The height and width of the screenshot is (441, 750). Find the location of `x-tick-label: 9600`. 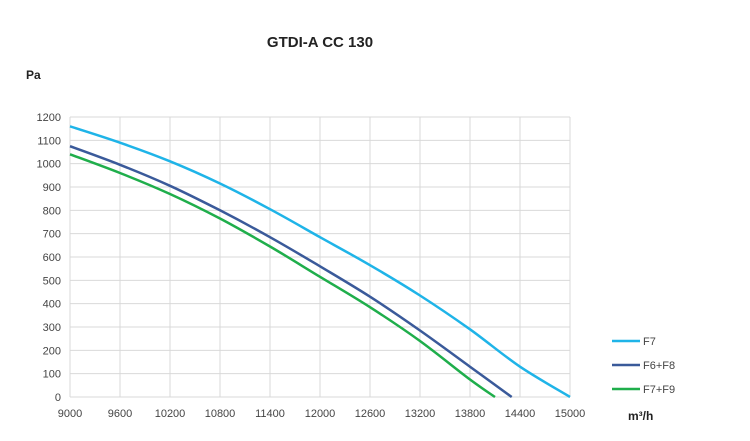

x-tick-label: 9600 is located at coordinates (120, 414).